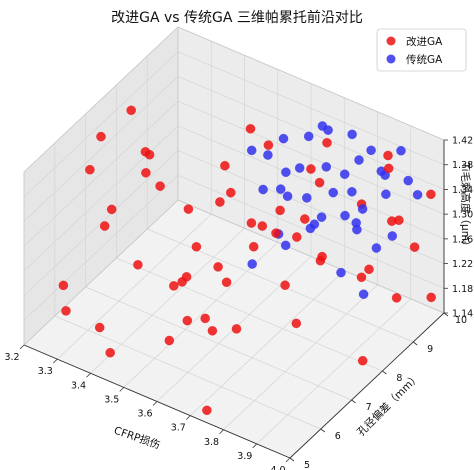 This screenshot has width=474, height=470. Describe the element at coordinates (462, 239) in the screenshot. I see `z-tick-label: 1.26` at that location.